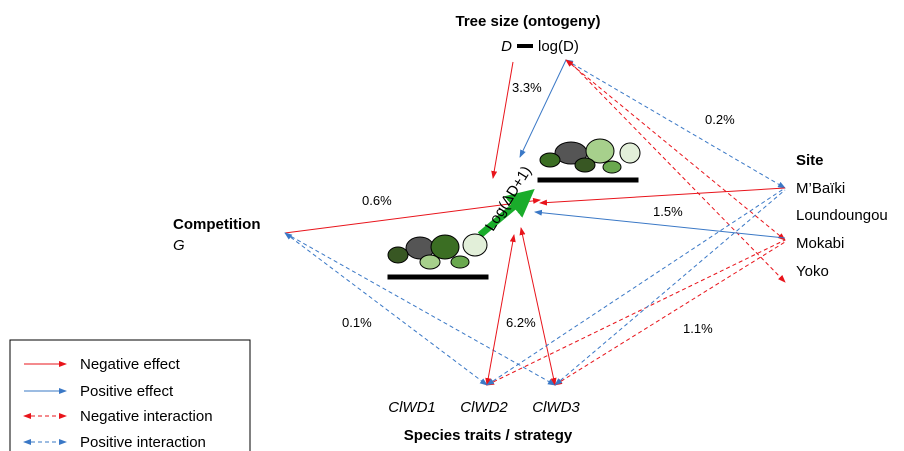 This screenshot has height=451, width=904. I want to click on percentage: 1.1%, so click(698, 328).